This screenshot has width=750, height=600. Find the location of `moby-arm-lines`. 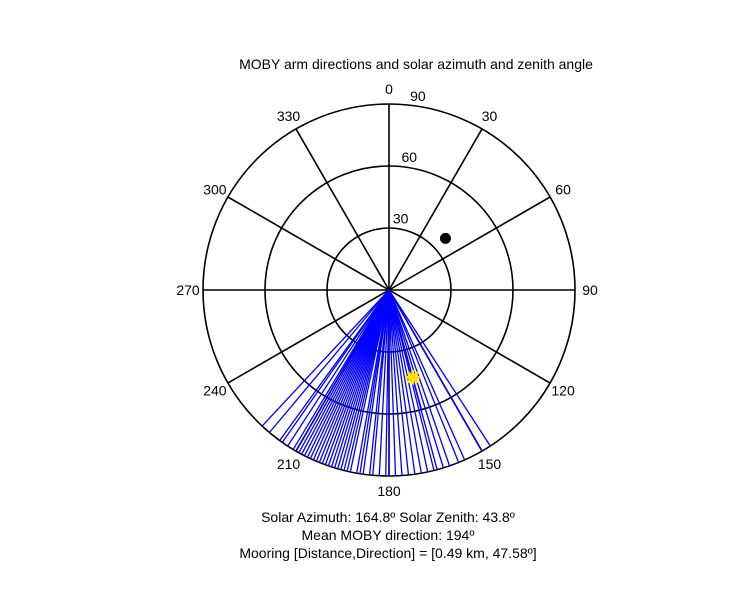

moby-arm-lines is located at coordinates (376, 382).